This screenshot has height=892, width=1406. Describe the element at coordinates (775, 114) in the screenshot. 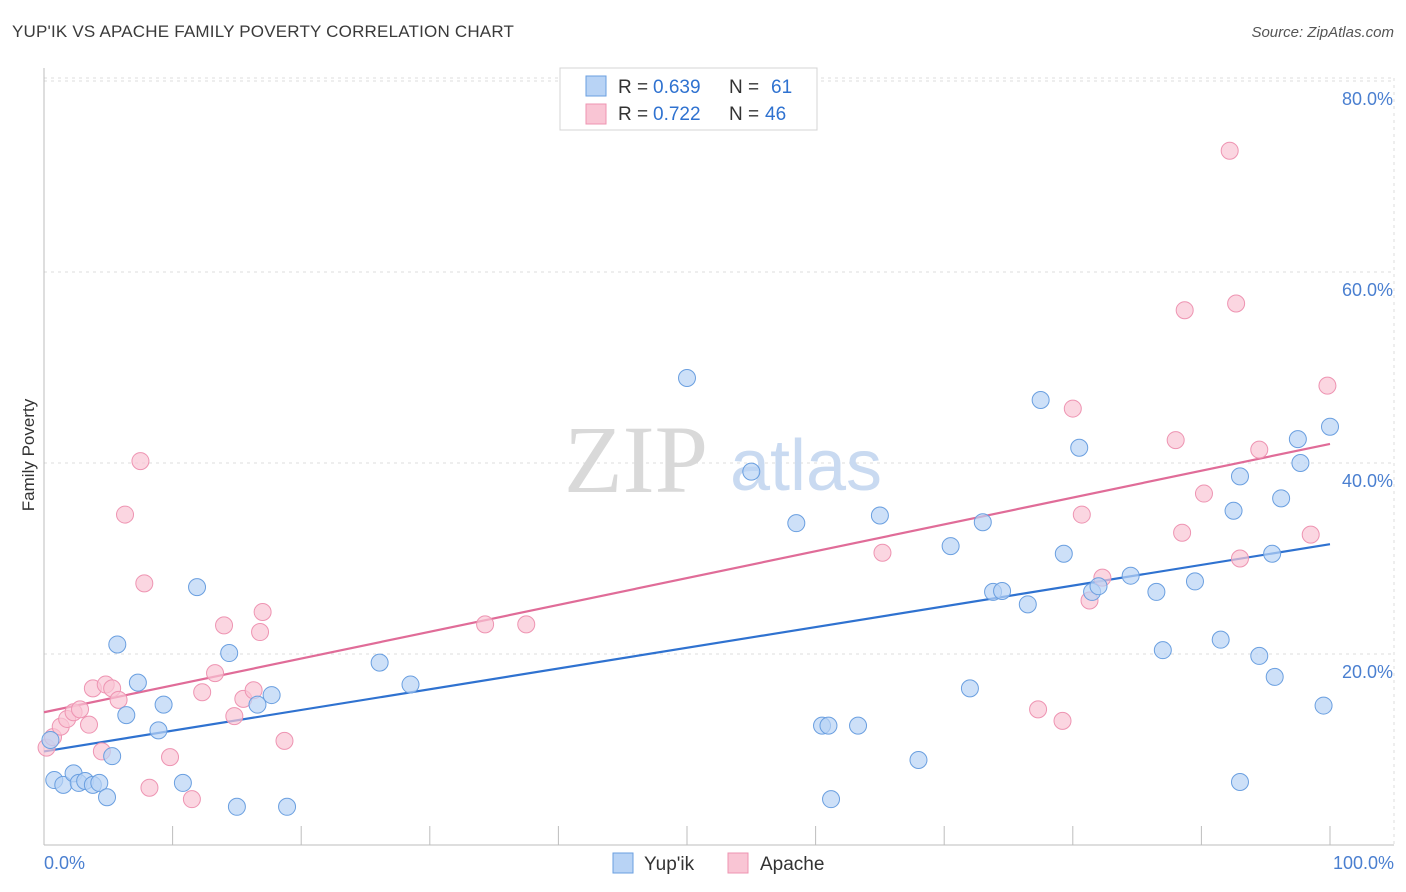

I see `apache-n-value: 46` at that location.